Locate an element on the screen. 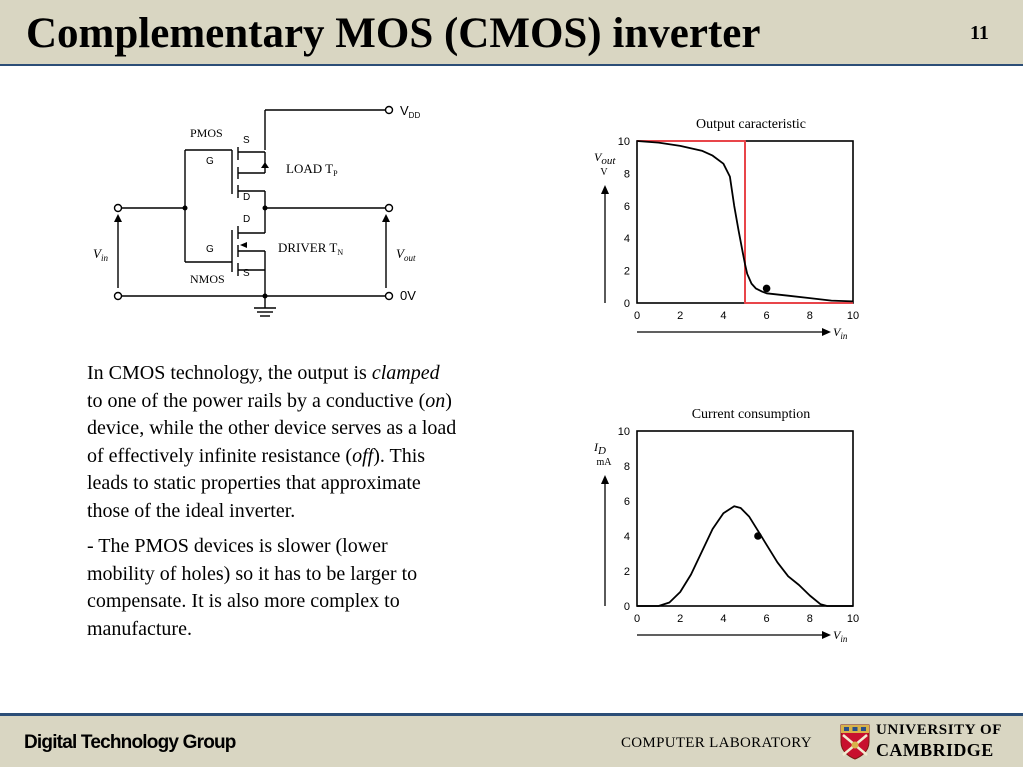 This screenshot has width=1023, height=767. y-axis-label: ID is located at coordinates (599, 448).